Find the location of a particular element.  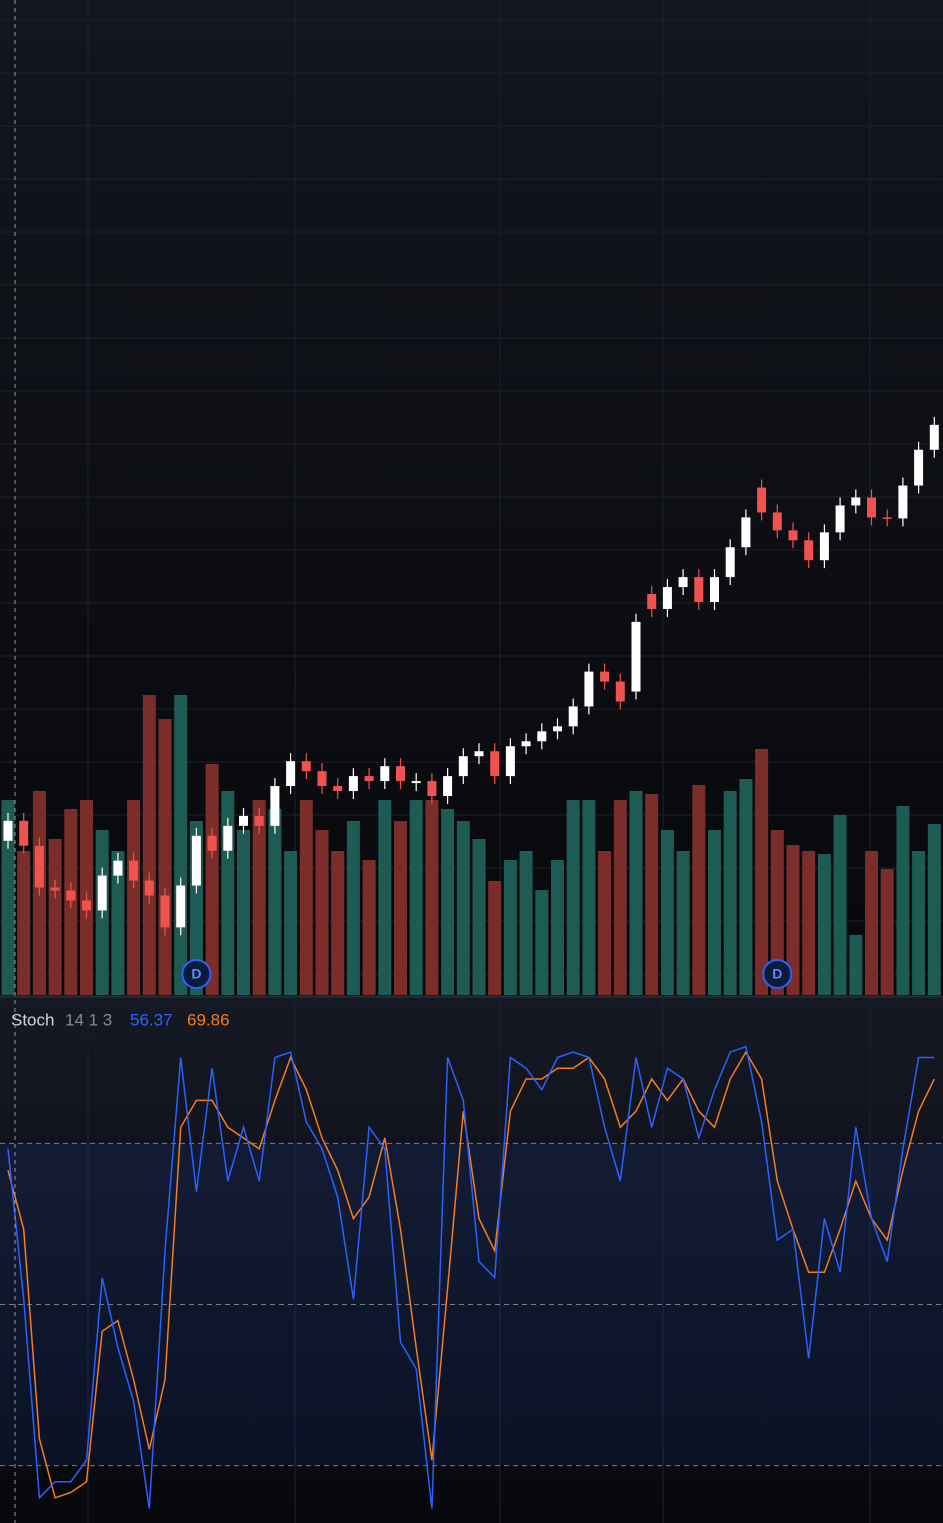

k-readout: 56.37 is located at coordinates (151, 1019).